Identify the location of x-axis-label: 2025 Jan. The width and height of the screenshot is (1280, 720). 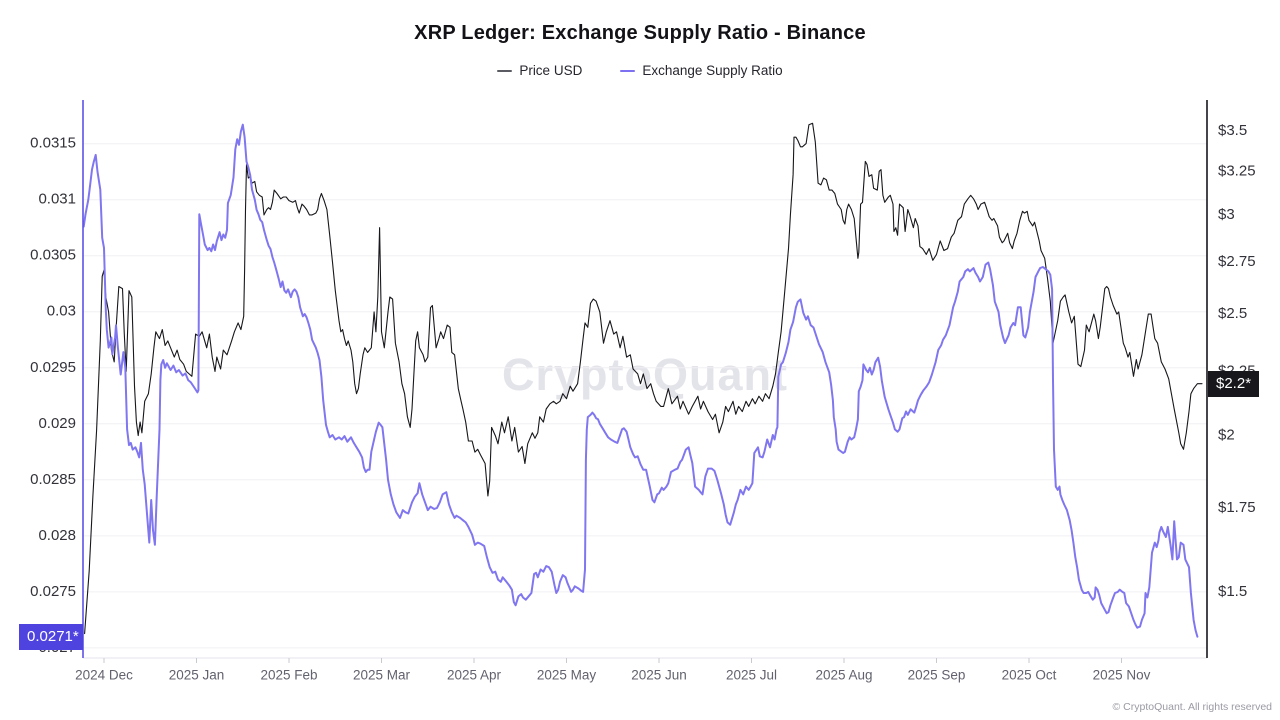
(197, 675).